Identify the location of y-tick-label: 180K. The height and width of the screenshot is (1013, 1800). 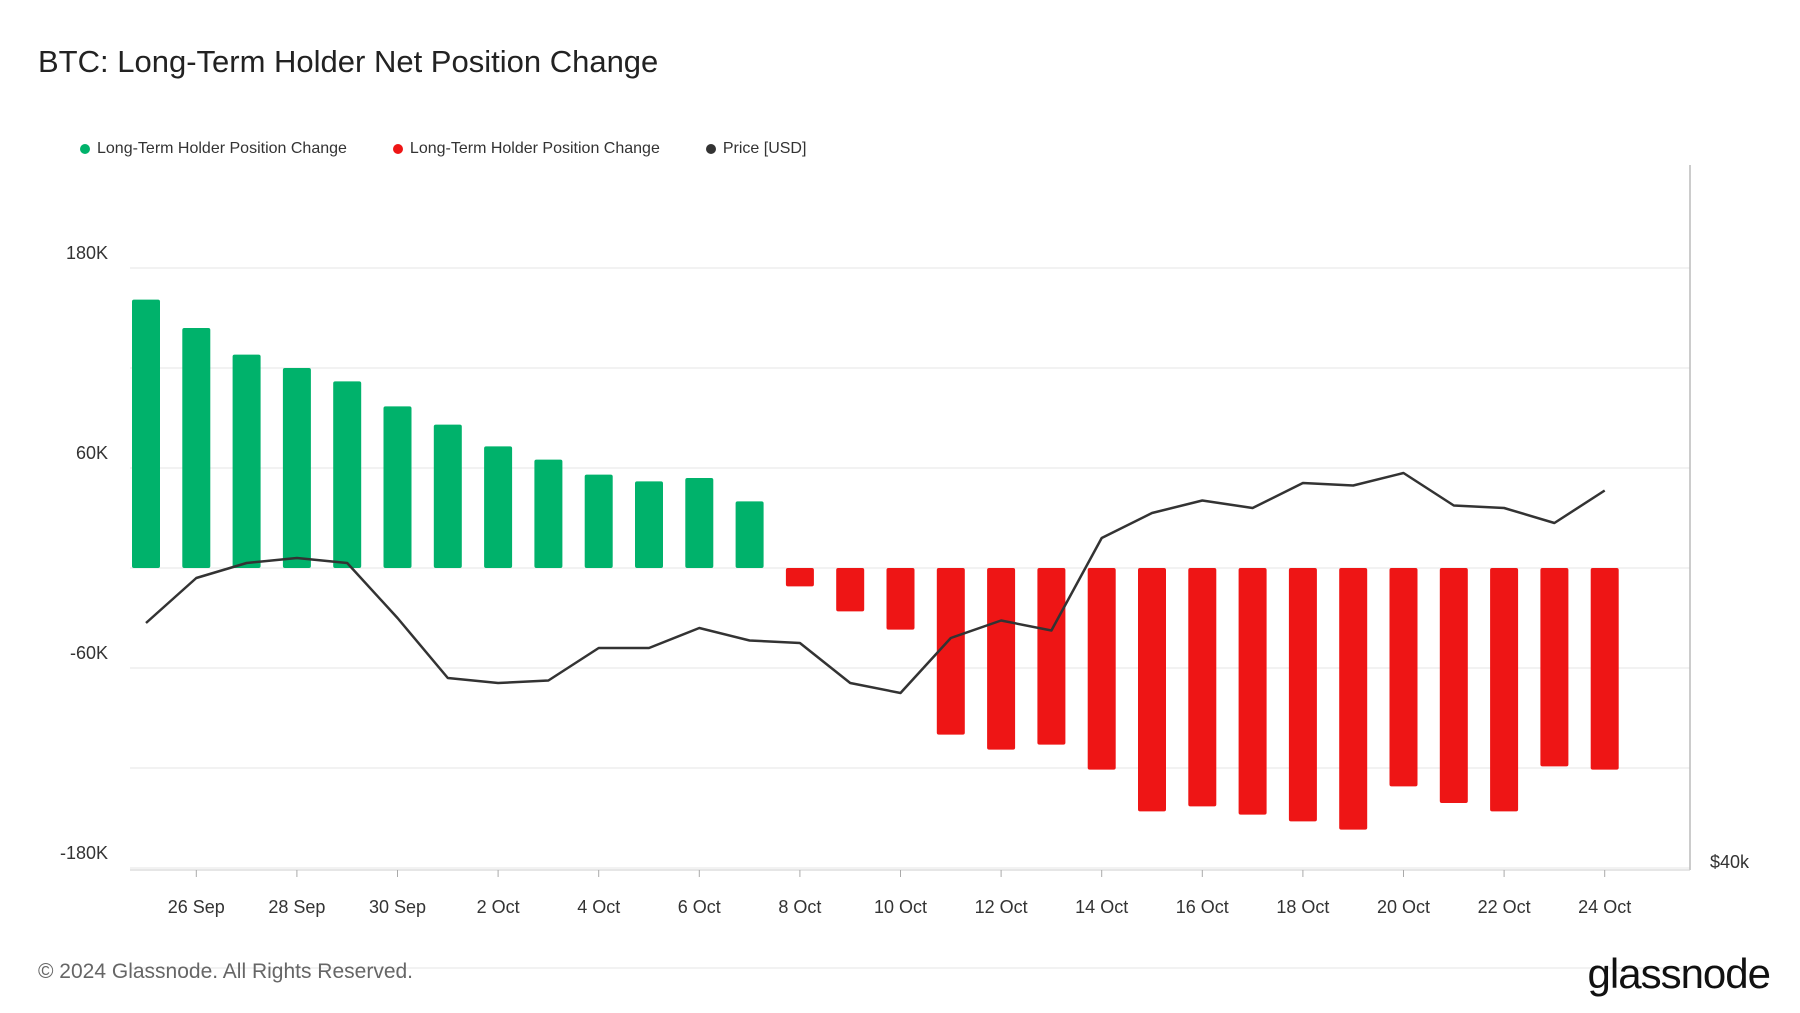
(87, 253).